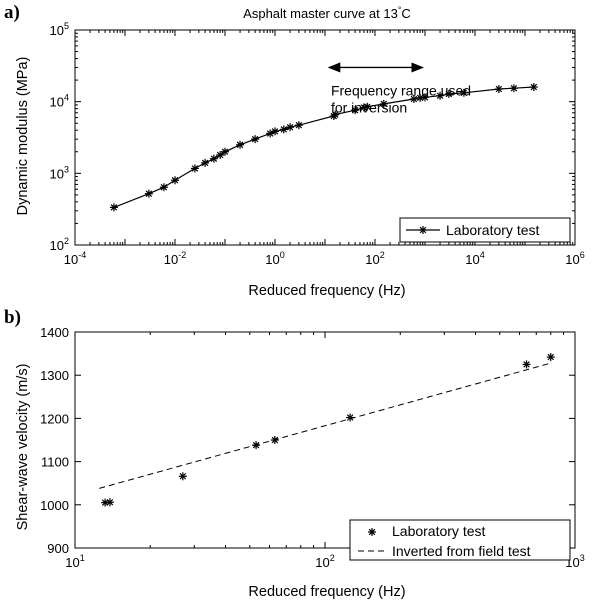 This screenshot has height=601, width=600. What do you see at coordinates (438, 531) in the screenshot?
I see `panel-b-legend-label-lab: Laboratory test` at bounding box center [438, 531].